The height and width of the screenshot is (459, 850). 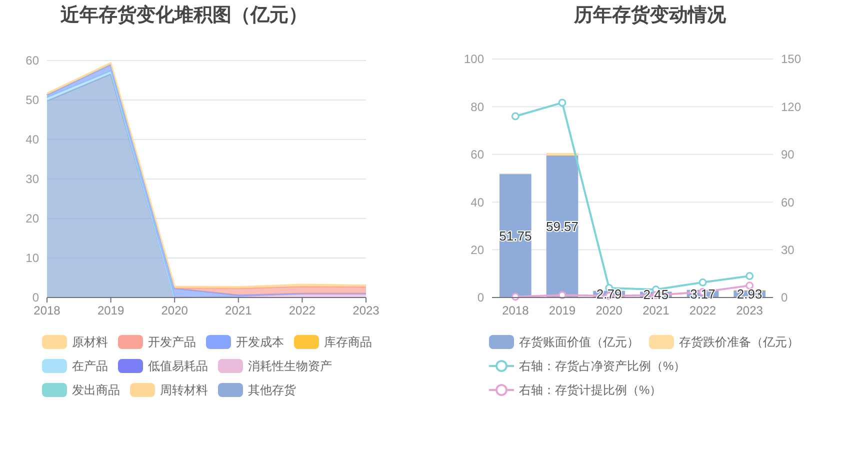 What do you see at coordinates (579, 342) in the screenshot?
I see `legend-label: 存货账面价值（亿元）` at bounding box center [579, 342].